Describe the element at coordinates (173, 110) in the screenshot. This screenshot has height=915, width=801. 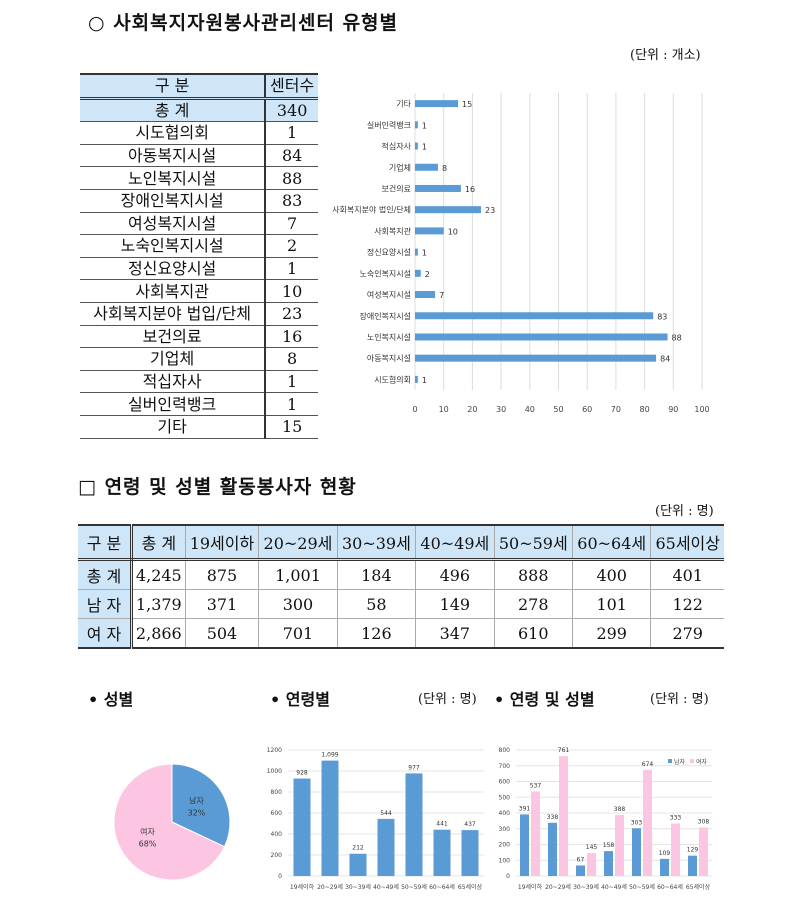
I see `table-cell: 총 계` at that location.